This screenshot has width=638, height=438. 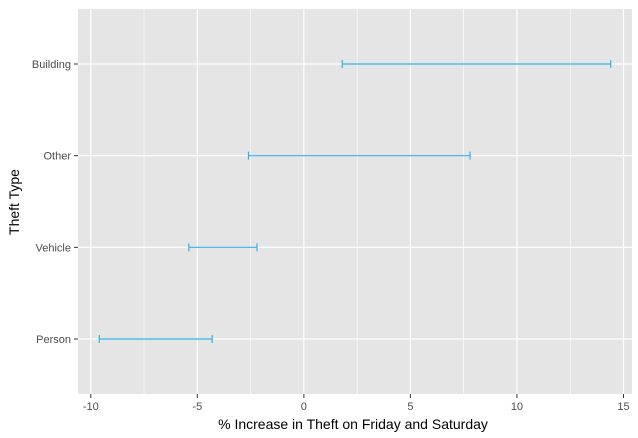 What do you see at coordinates (517, 407) in the screenshot?
I see `x-tick-label: 10` at bounding box center [517, 407].